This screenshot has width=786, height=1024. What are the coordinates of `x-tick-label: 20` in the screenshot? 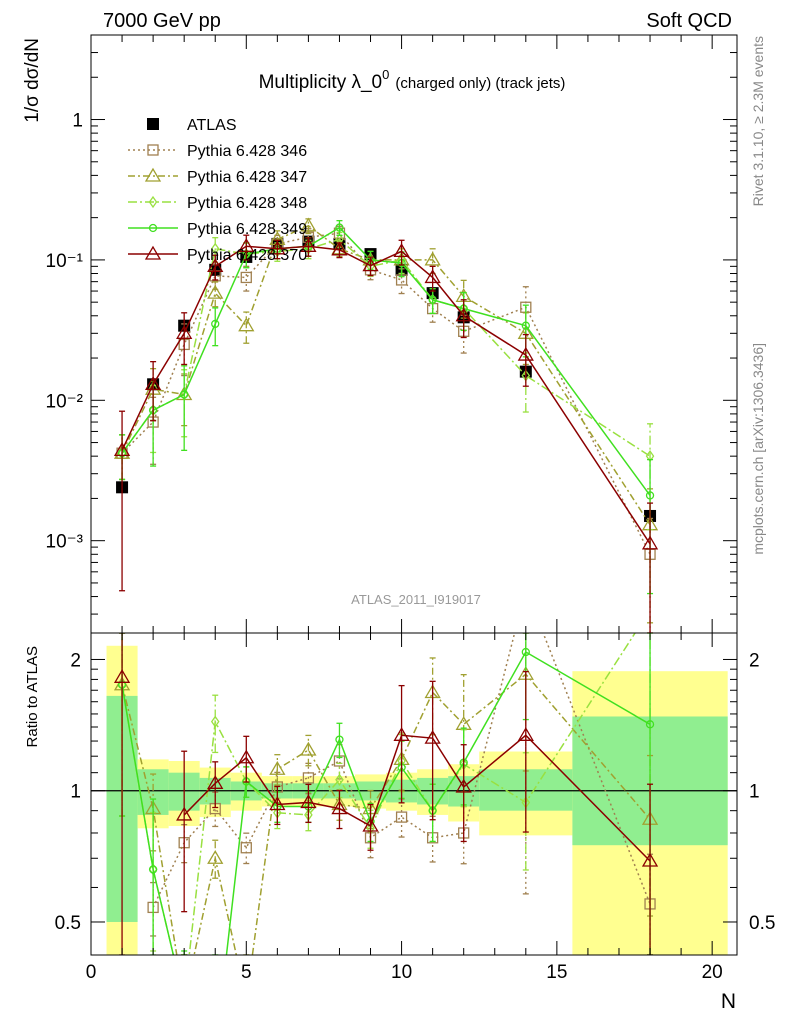 It's located at (712, 972).